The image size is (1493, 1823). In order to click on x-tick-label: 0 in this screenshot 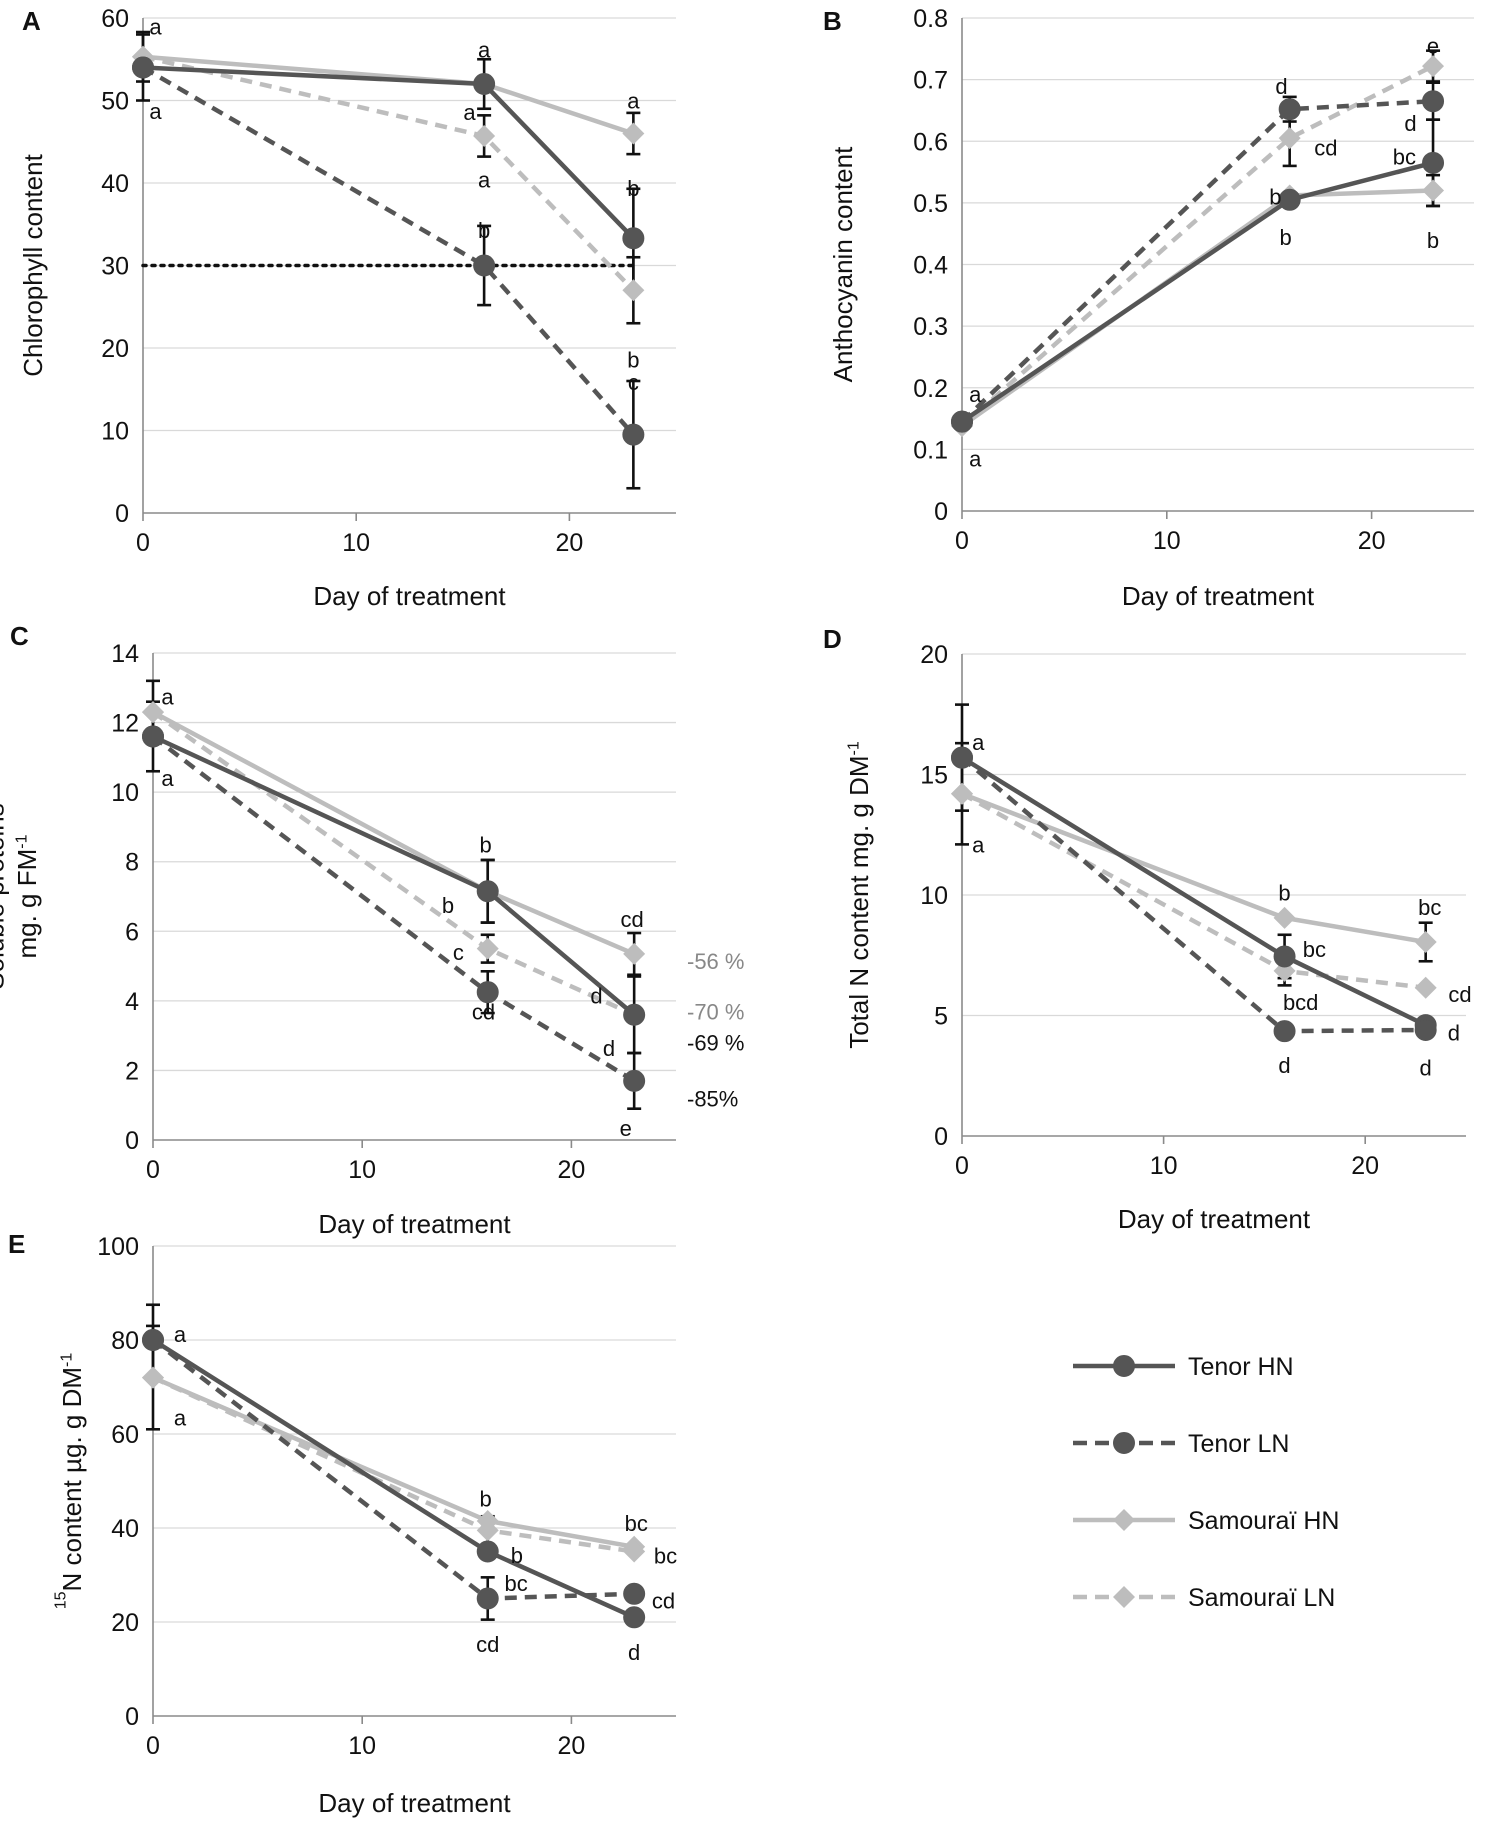, I will do `click(143, 543)`.